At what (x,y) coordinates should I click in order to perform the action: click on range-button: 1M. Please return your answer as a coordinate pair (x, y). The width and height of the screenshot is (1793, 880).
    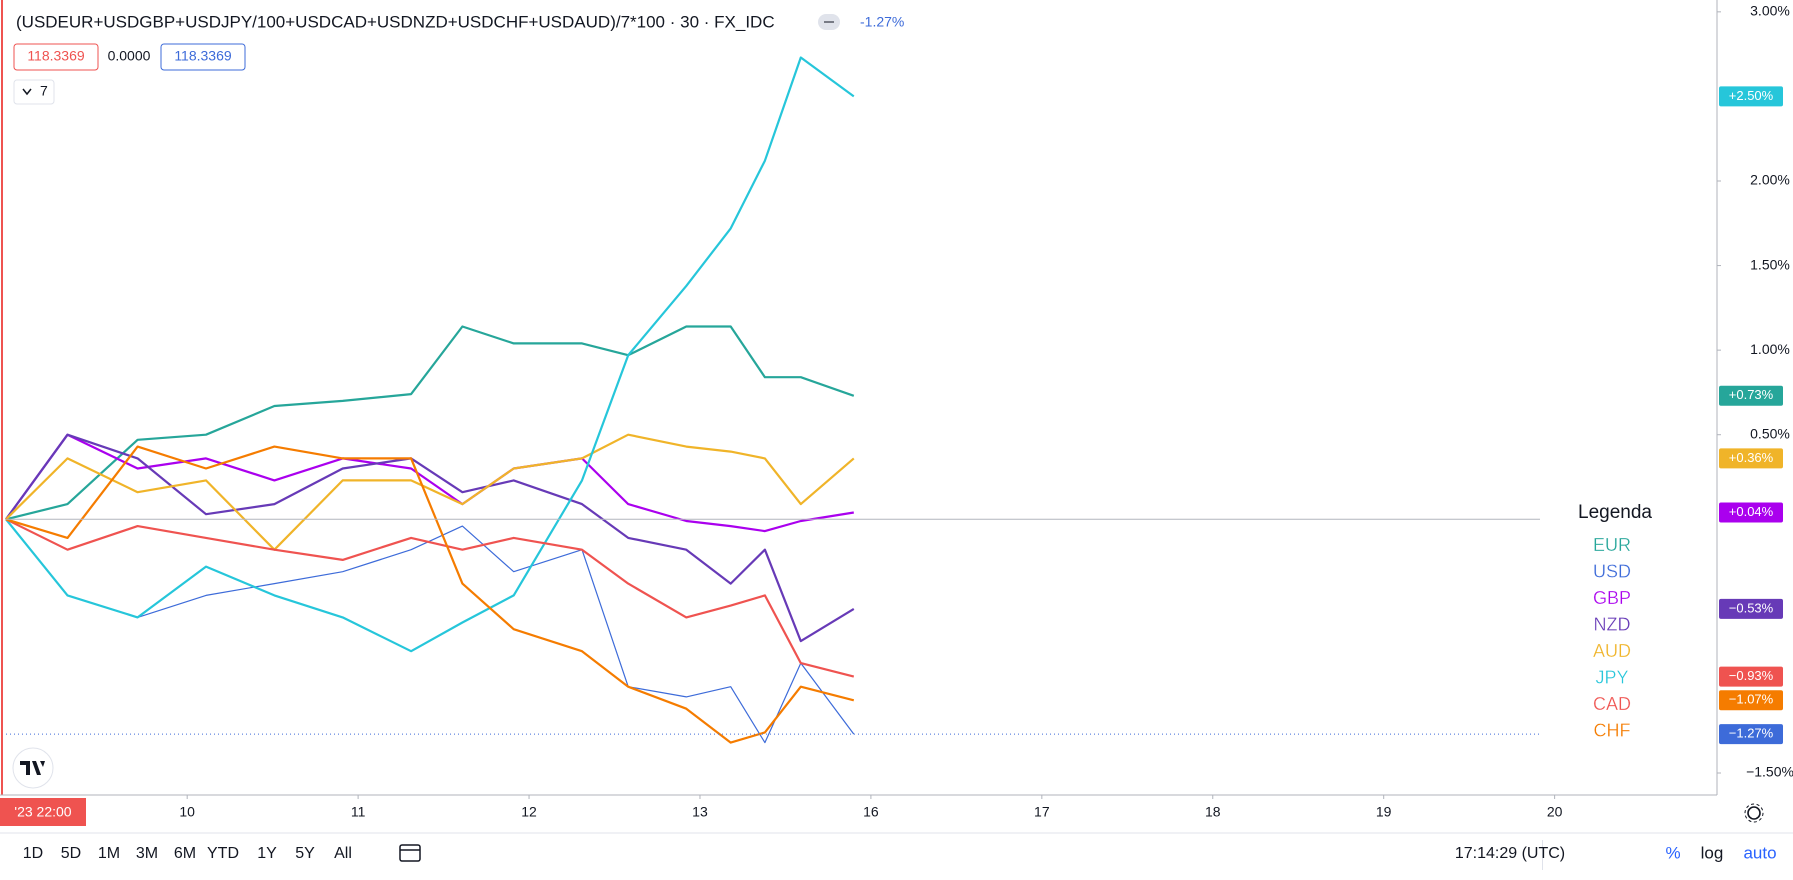
    Looking at the image, I should click on (109, 853).